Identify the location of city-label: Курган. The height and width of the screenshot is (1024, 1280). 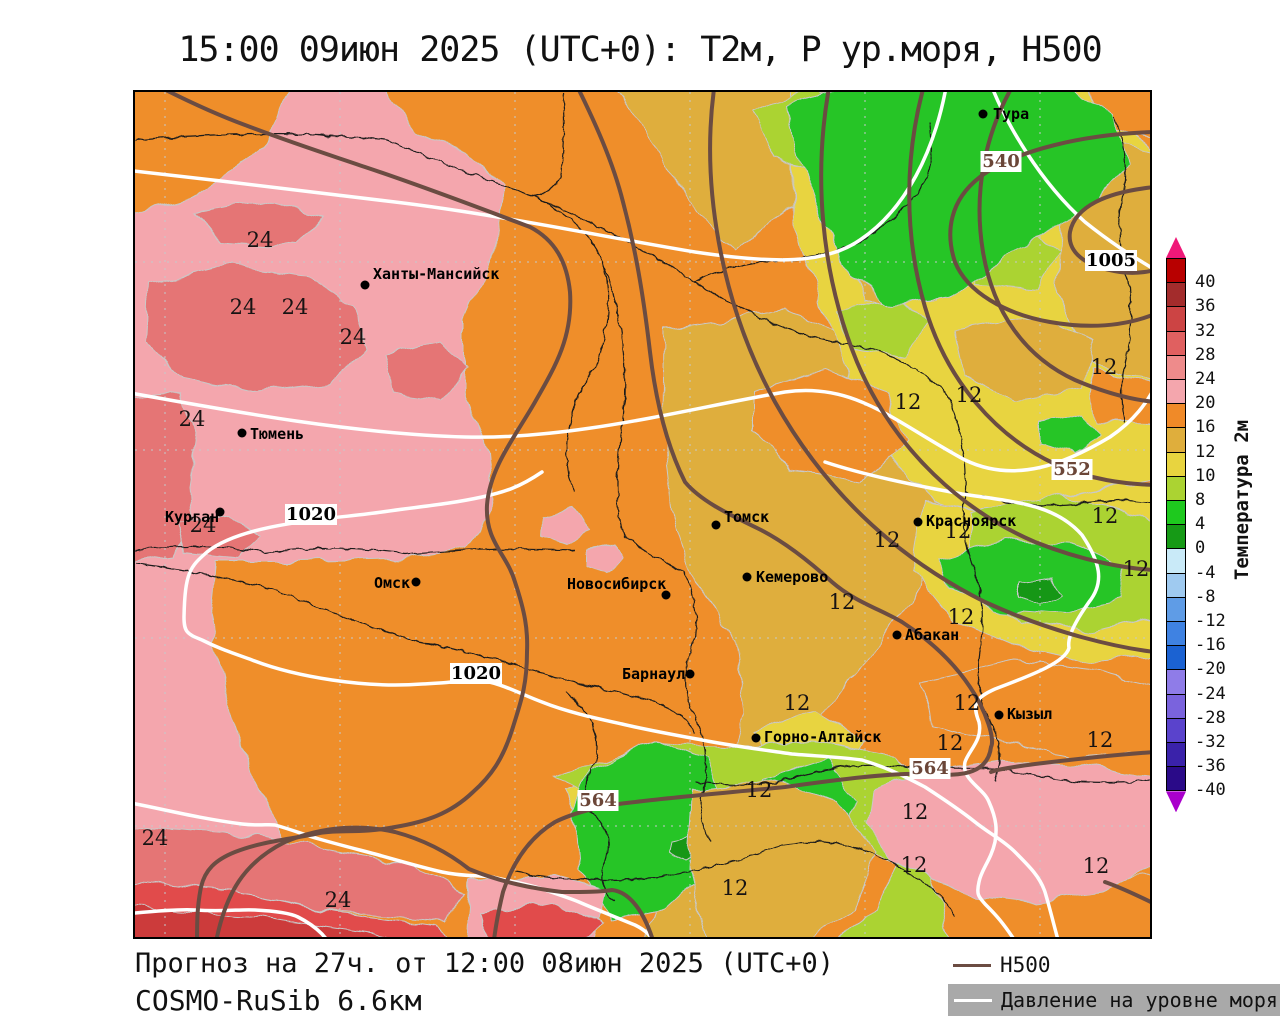
(192, 517).